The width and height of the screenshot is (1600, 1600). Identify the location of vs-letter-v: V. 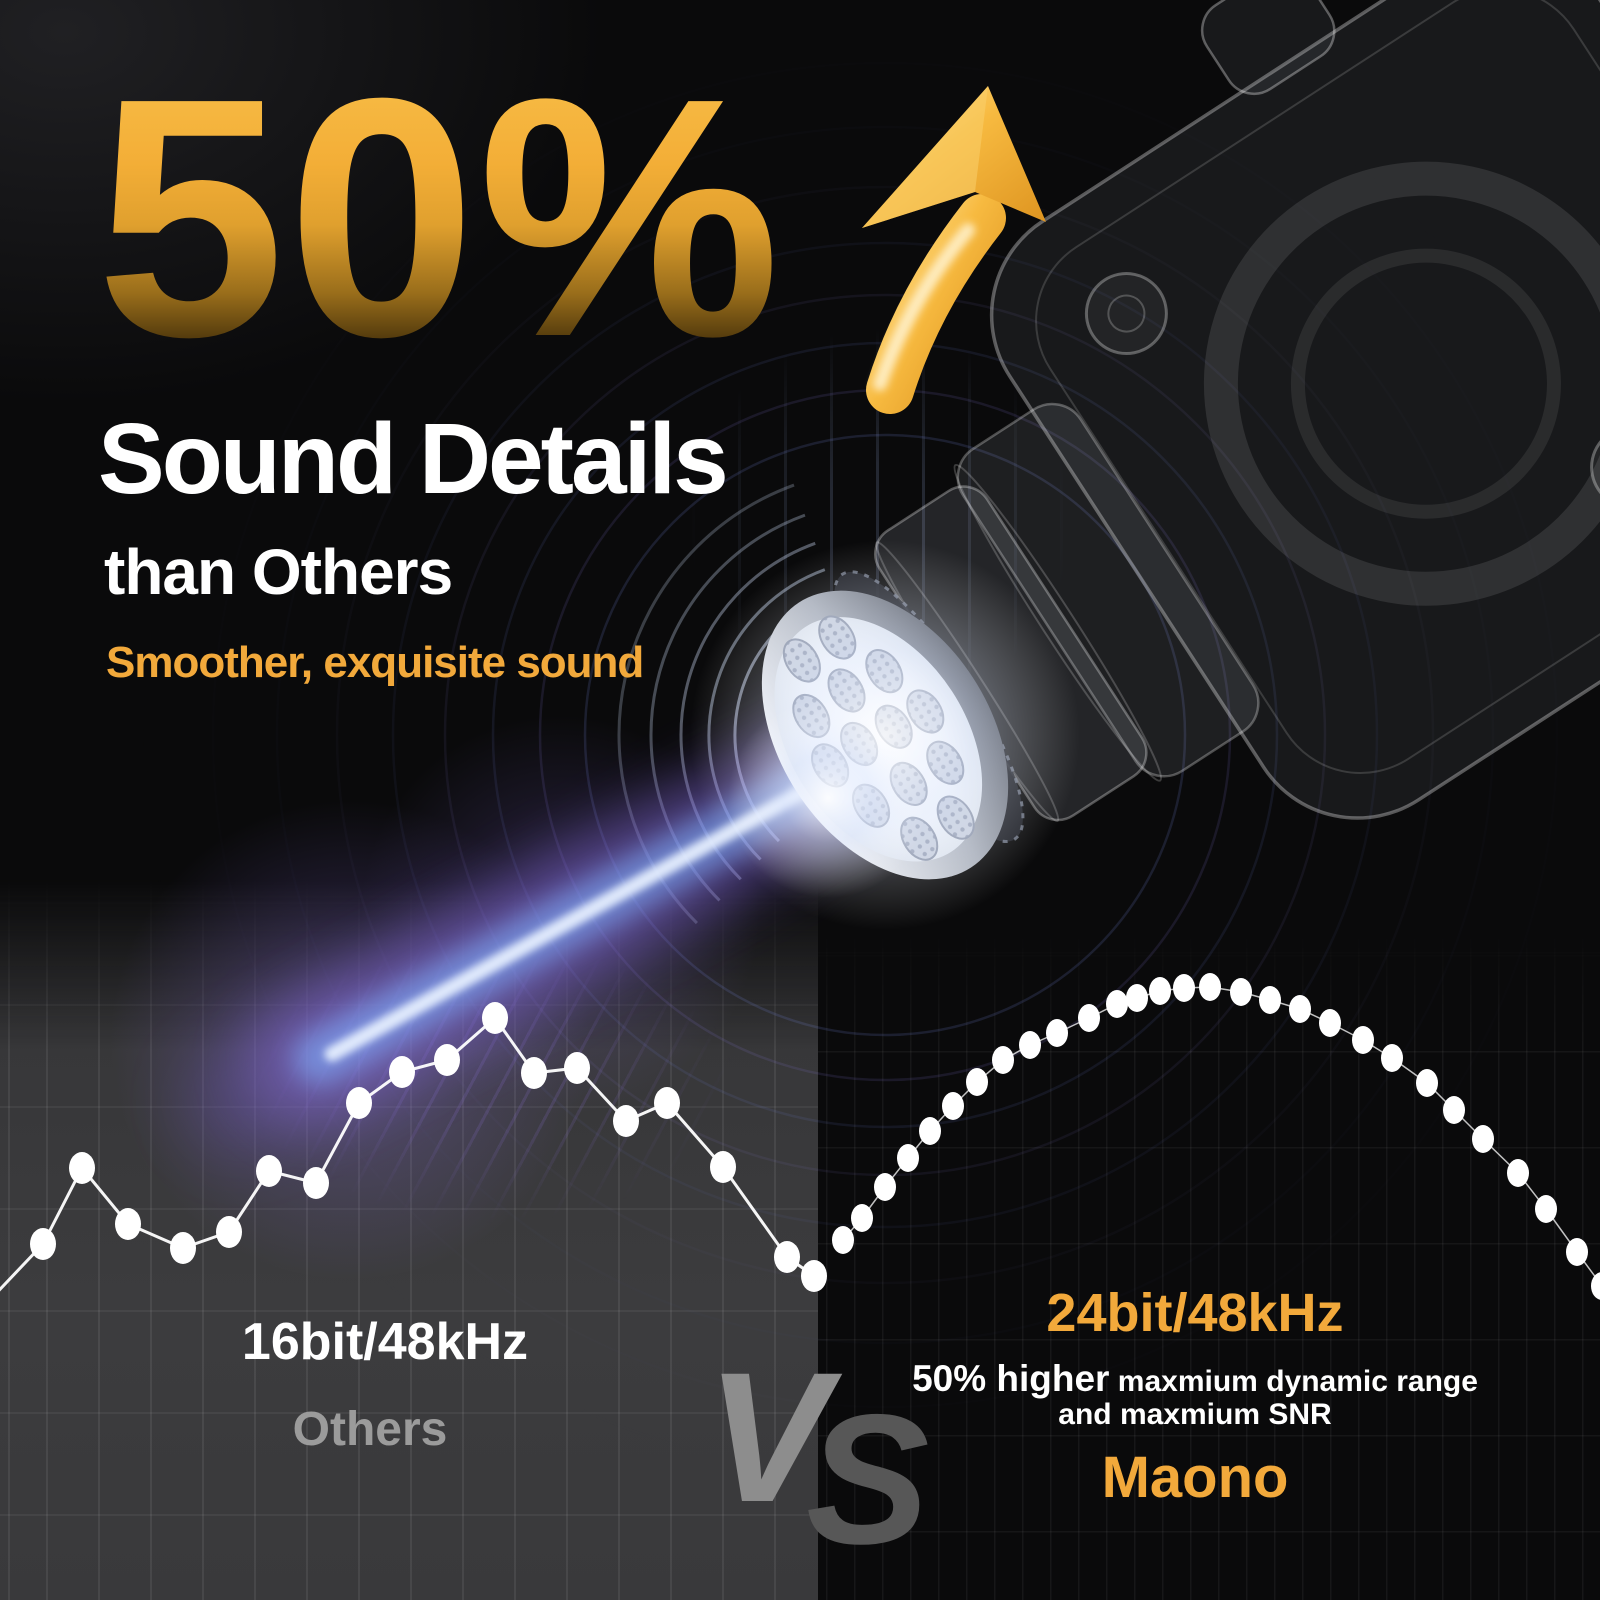
(768, 1438).